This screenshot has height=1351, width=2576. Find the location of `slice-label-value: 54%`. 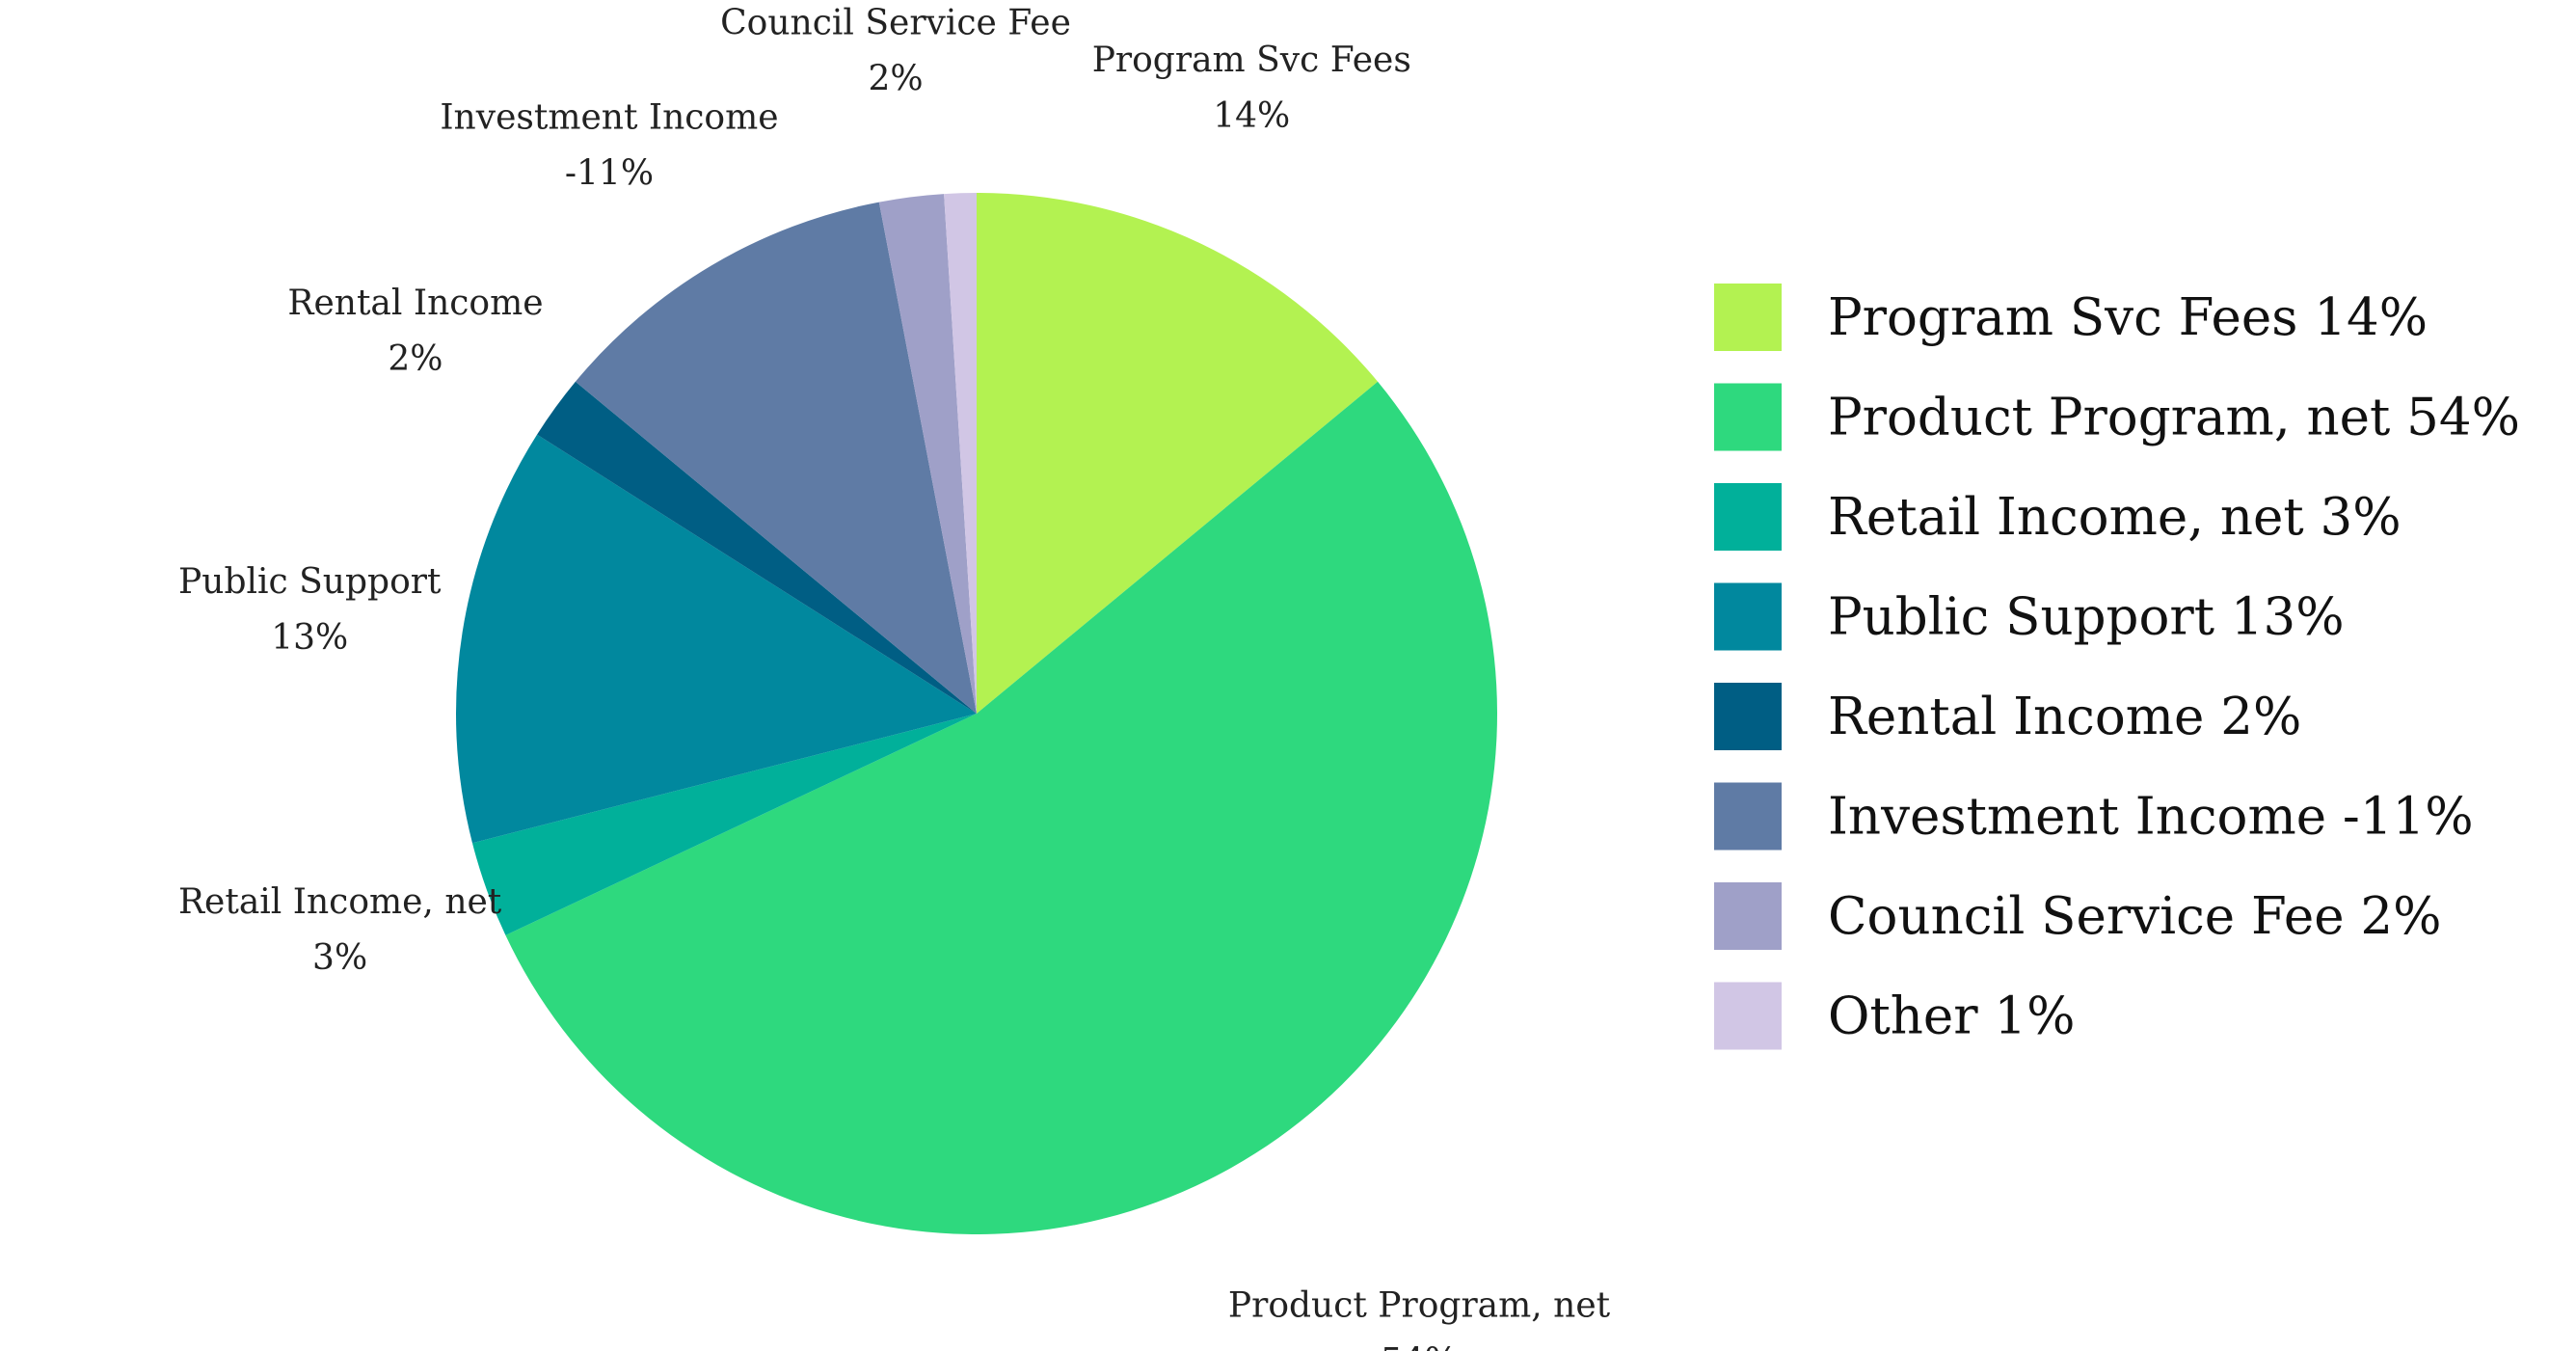

slice-label-value: 54% is located at coordinates (1420, 1347).